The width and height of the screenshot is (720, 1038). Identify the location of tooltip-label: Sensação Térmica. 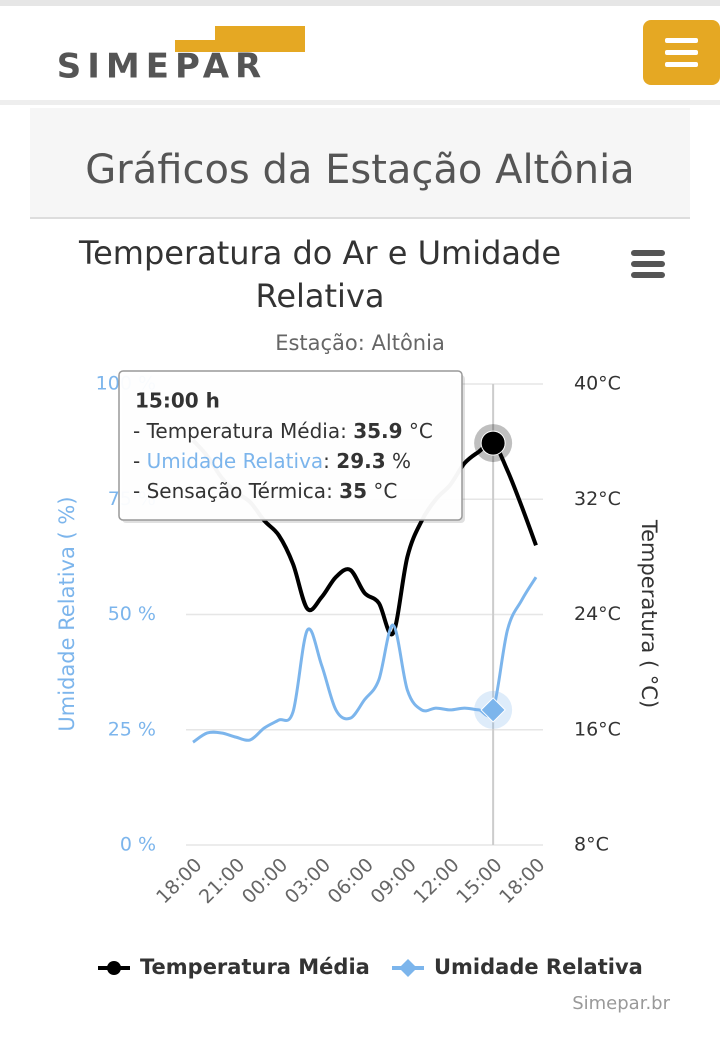
(236, 491).